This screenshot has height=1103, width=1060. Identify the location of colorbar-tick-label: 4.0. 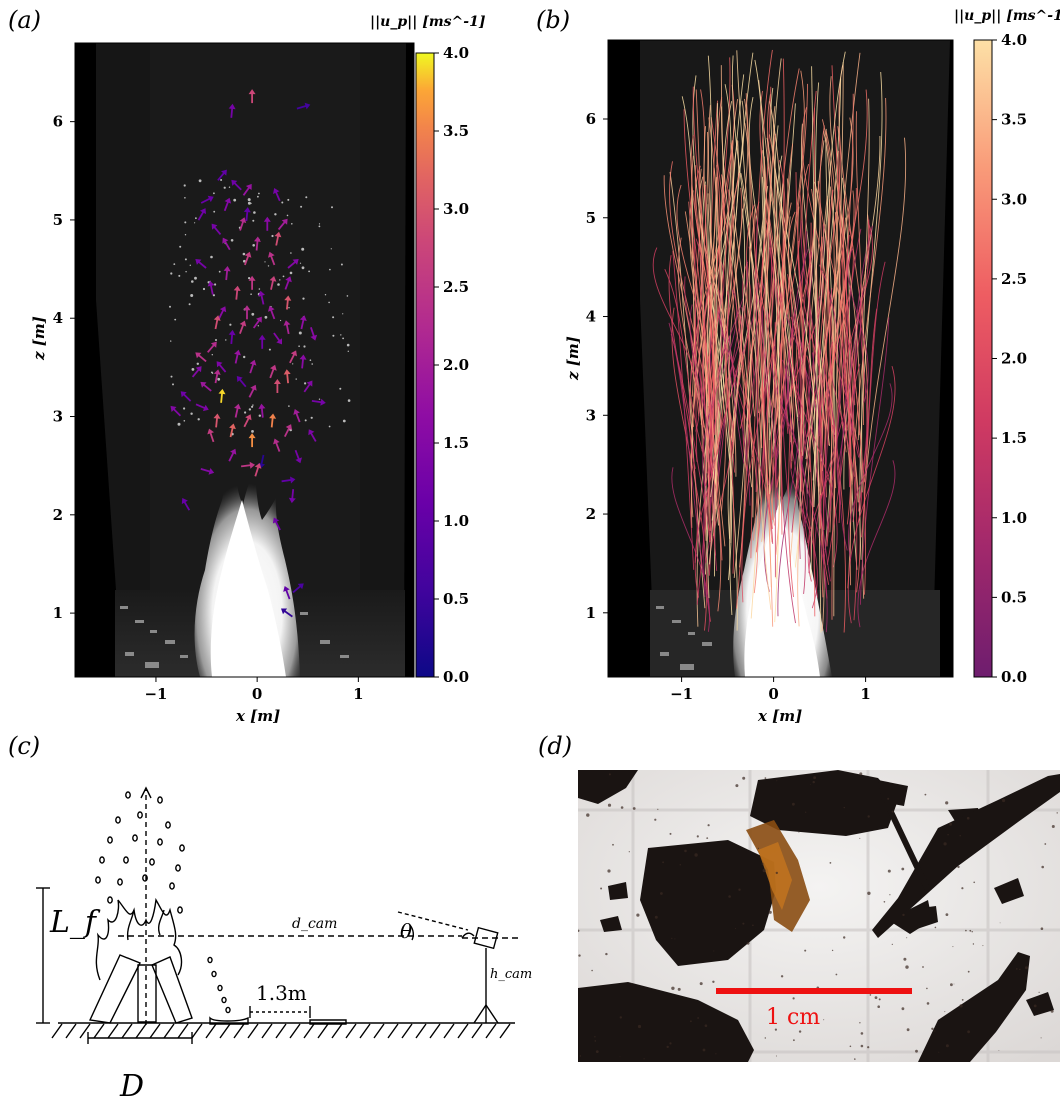
(456, 53).